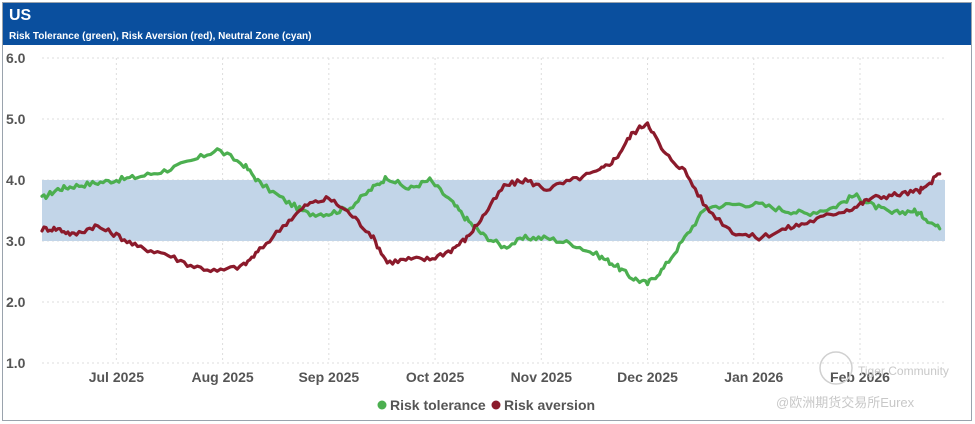  Describe the element at coordinates (328, 377) in the screenshot. I see `x-tick-label: Sep 2025` at that location.